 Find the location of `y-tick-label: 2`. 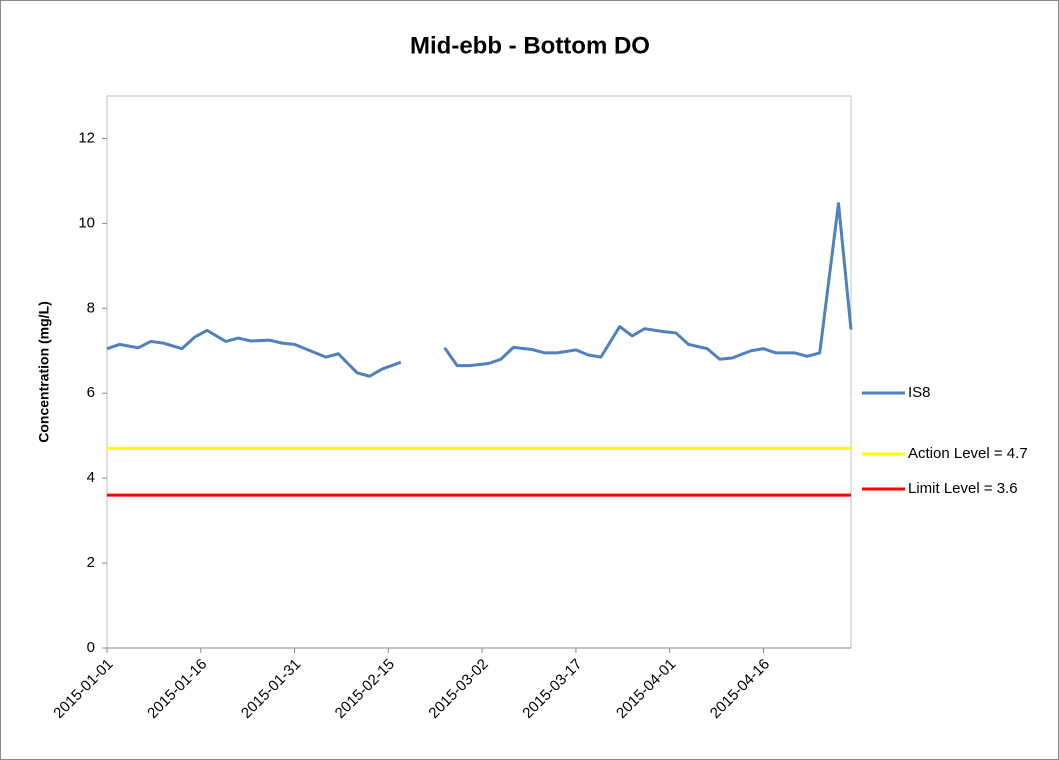

y-tick-label: 2 is located at coordinates (91, 562).